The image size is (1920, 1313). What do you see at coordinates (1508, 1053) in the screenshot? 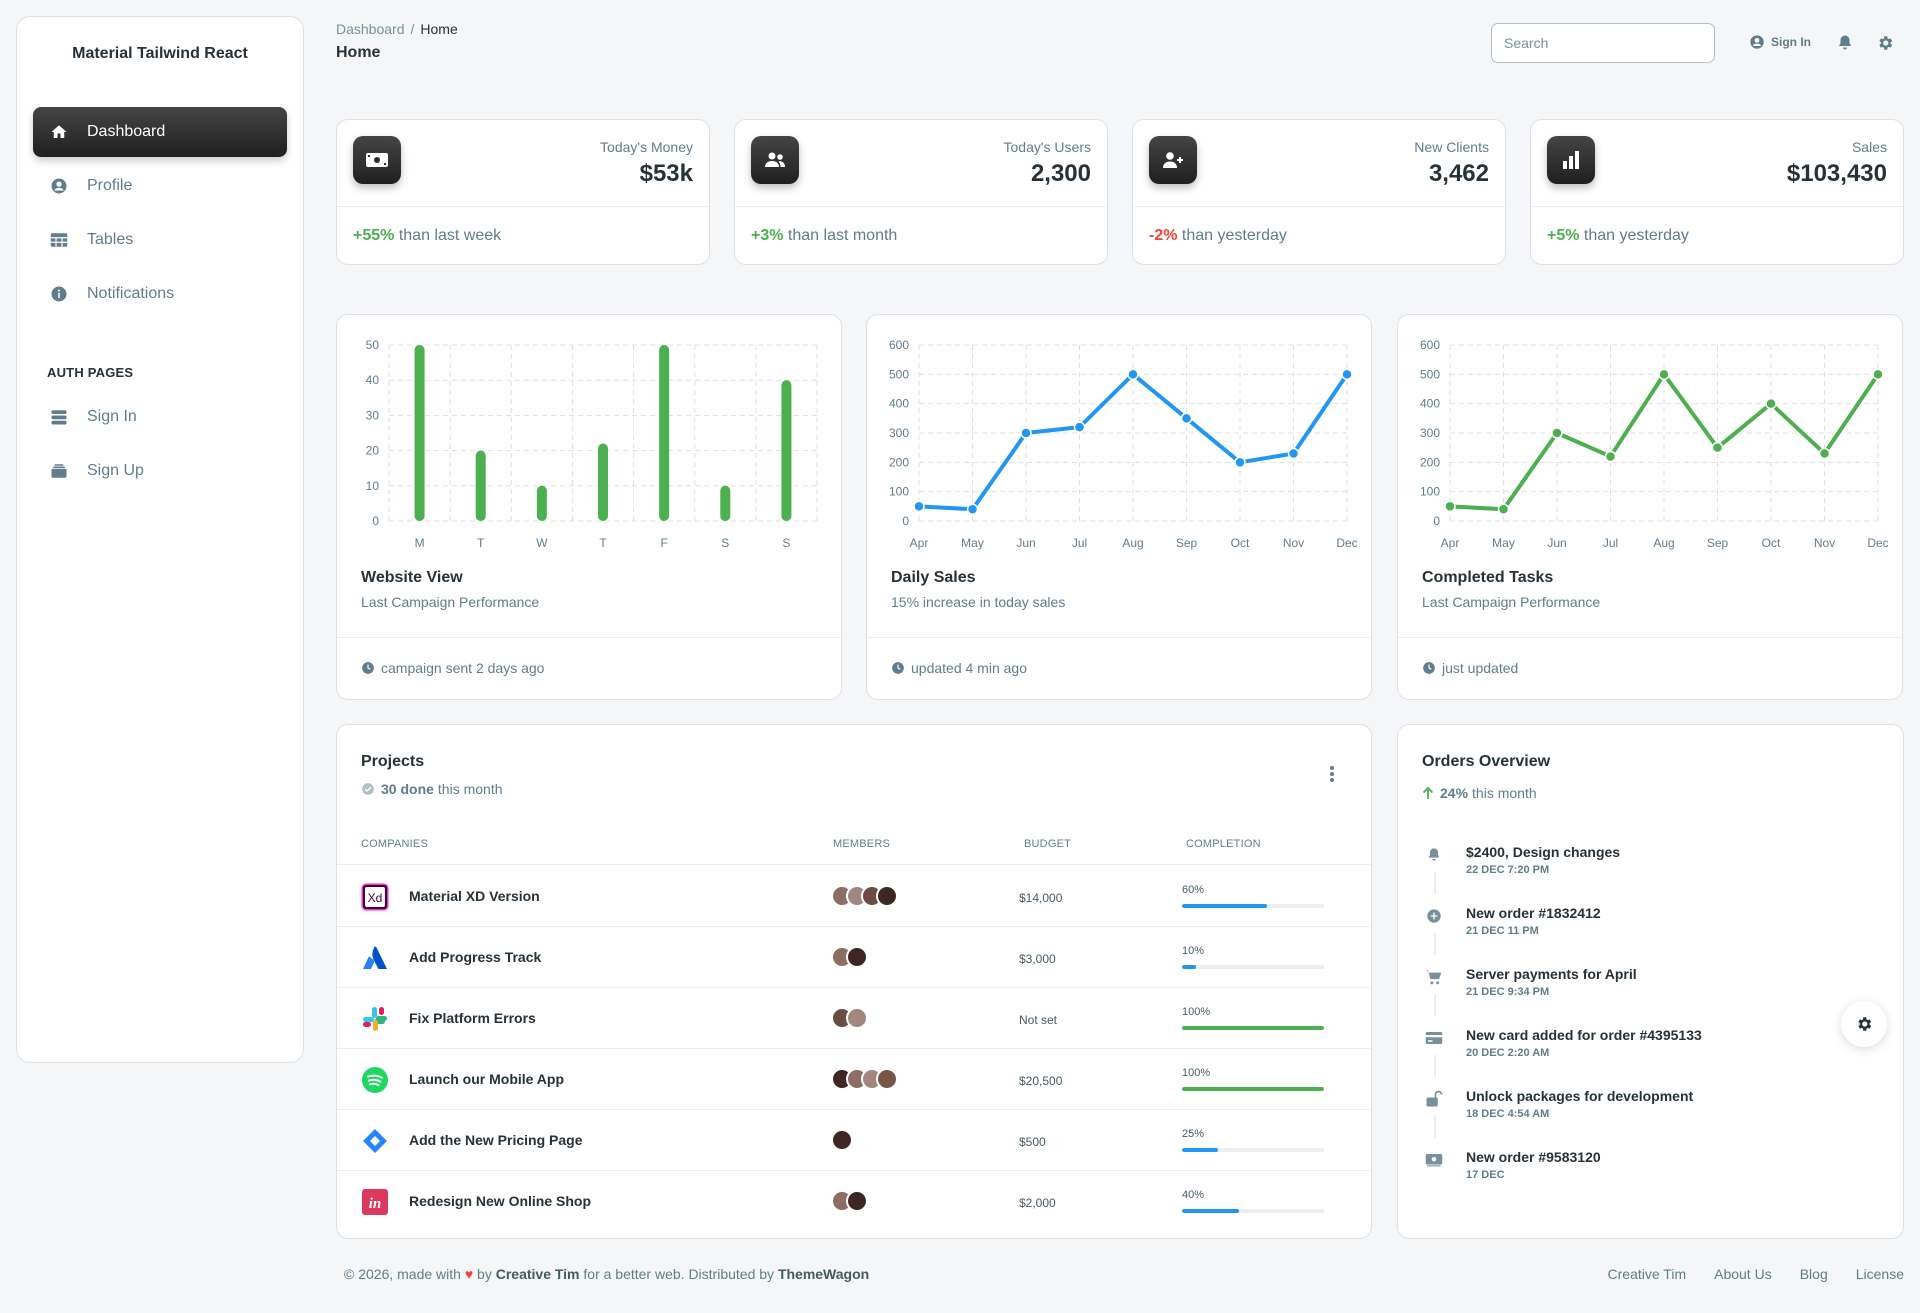
I see `timeline-date: 20 DEC 2:20 AM` at bounding box center [1508, 1053].